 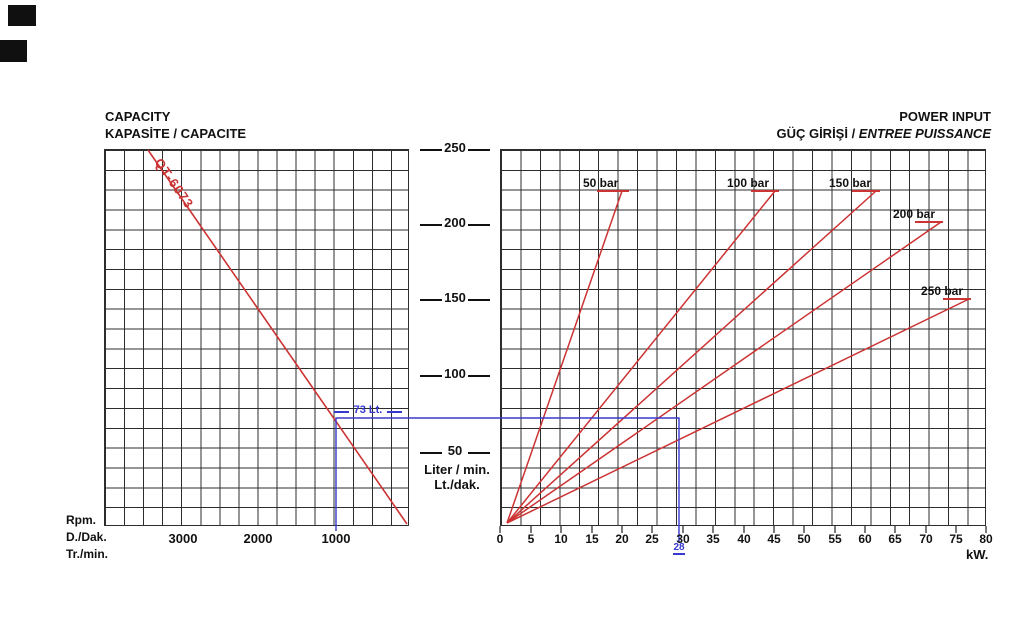 I want to click on kw-tick-15: 15, so click(x=592, y=539).